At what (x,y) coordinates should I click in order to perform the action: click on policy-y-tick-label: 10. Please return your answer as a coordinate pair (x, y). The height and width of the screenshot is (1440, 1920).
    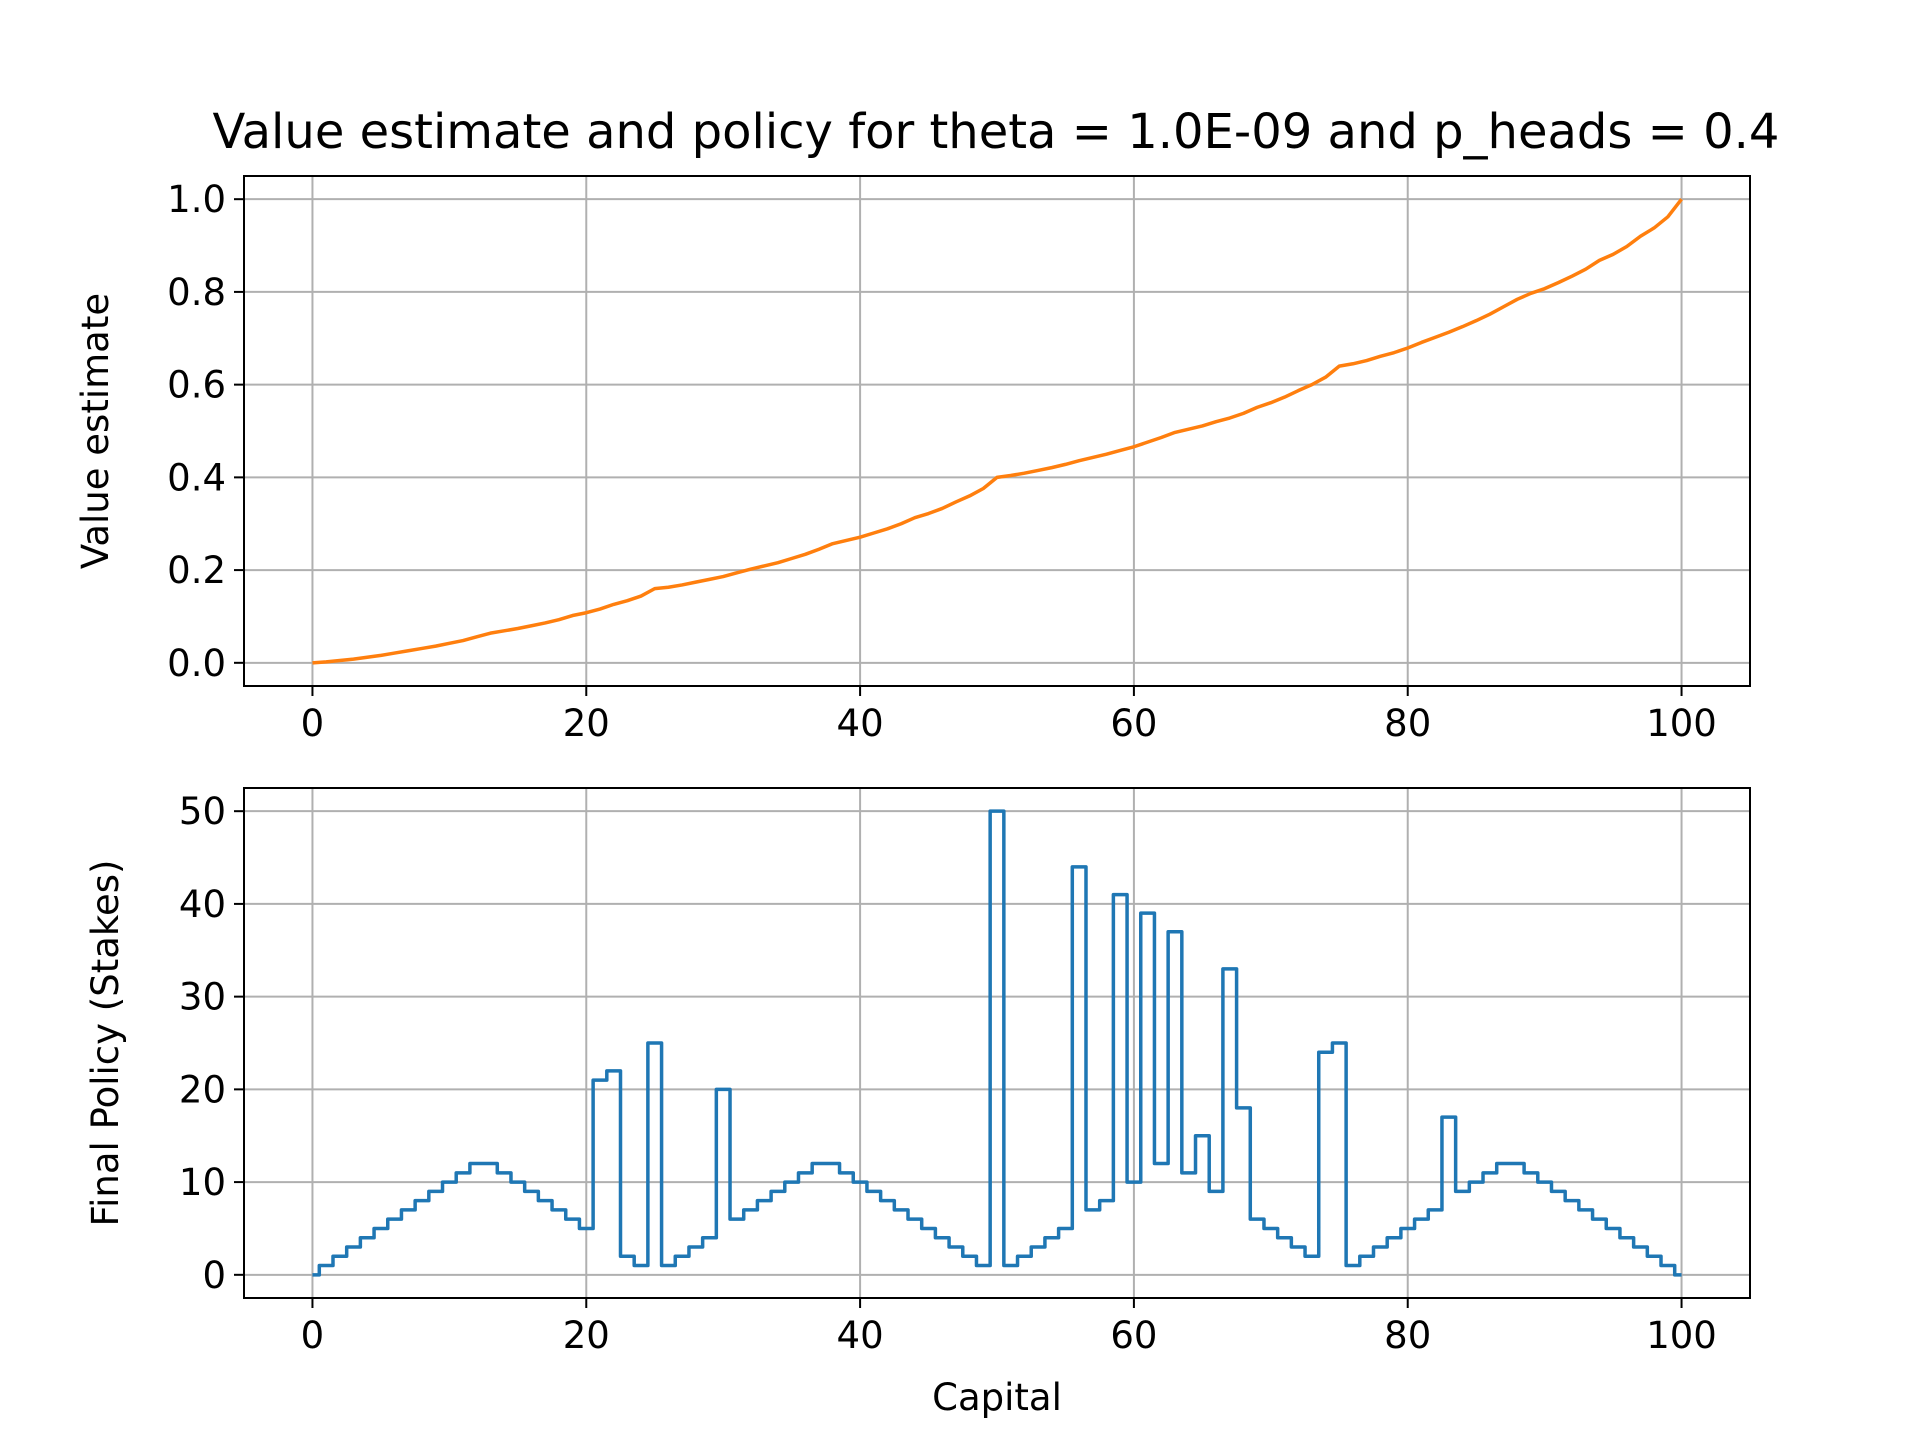
    Looking at the image, I should click on (202, 1182).